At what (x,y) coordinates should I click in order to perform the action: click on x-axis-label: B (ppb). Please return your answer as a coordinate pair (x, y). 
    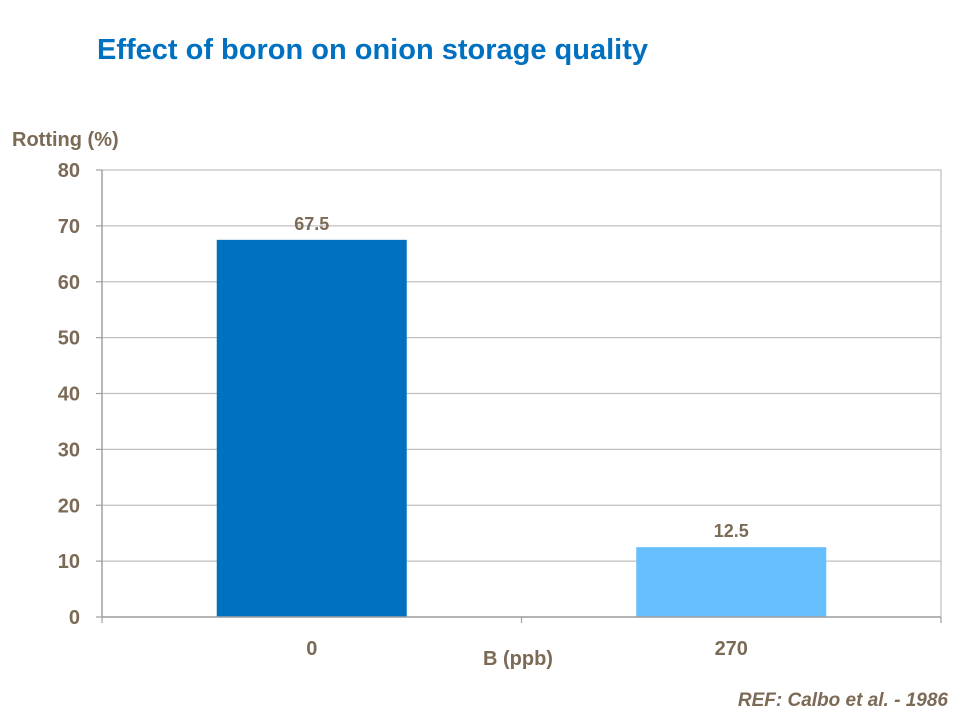
    Looking at the image, I should click on (518, 659).